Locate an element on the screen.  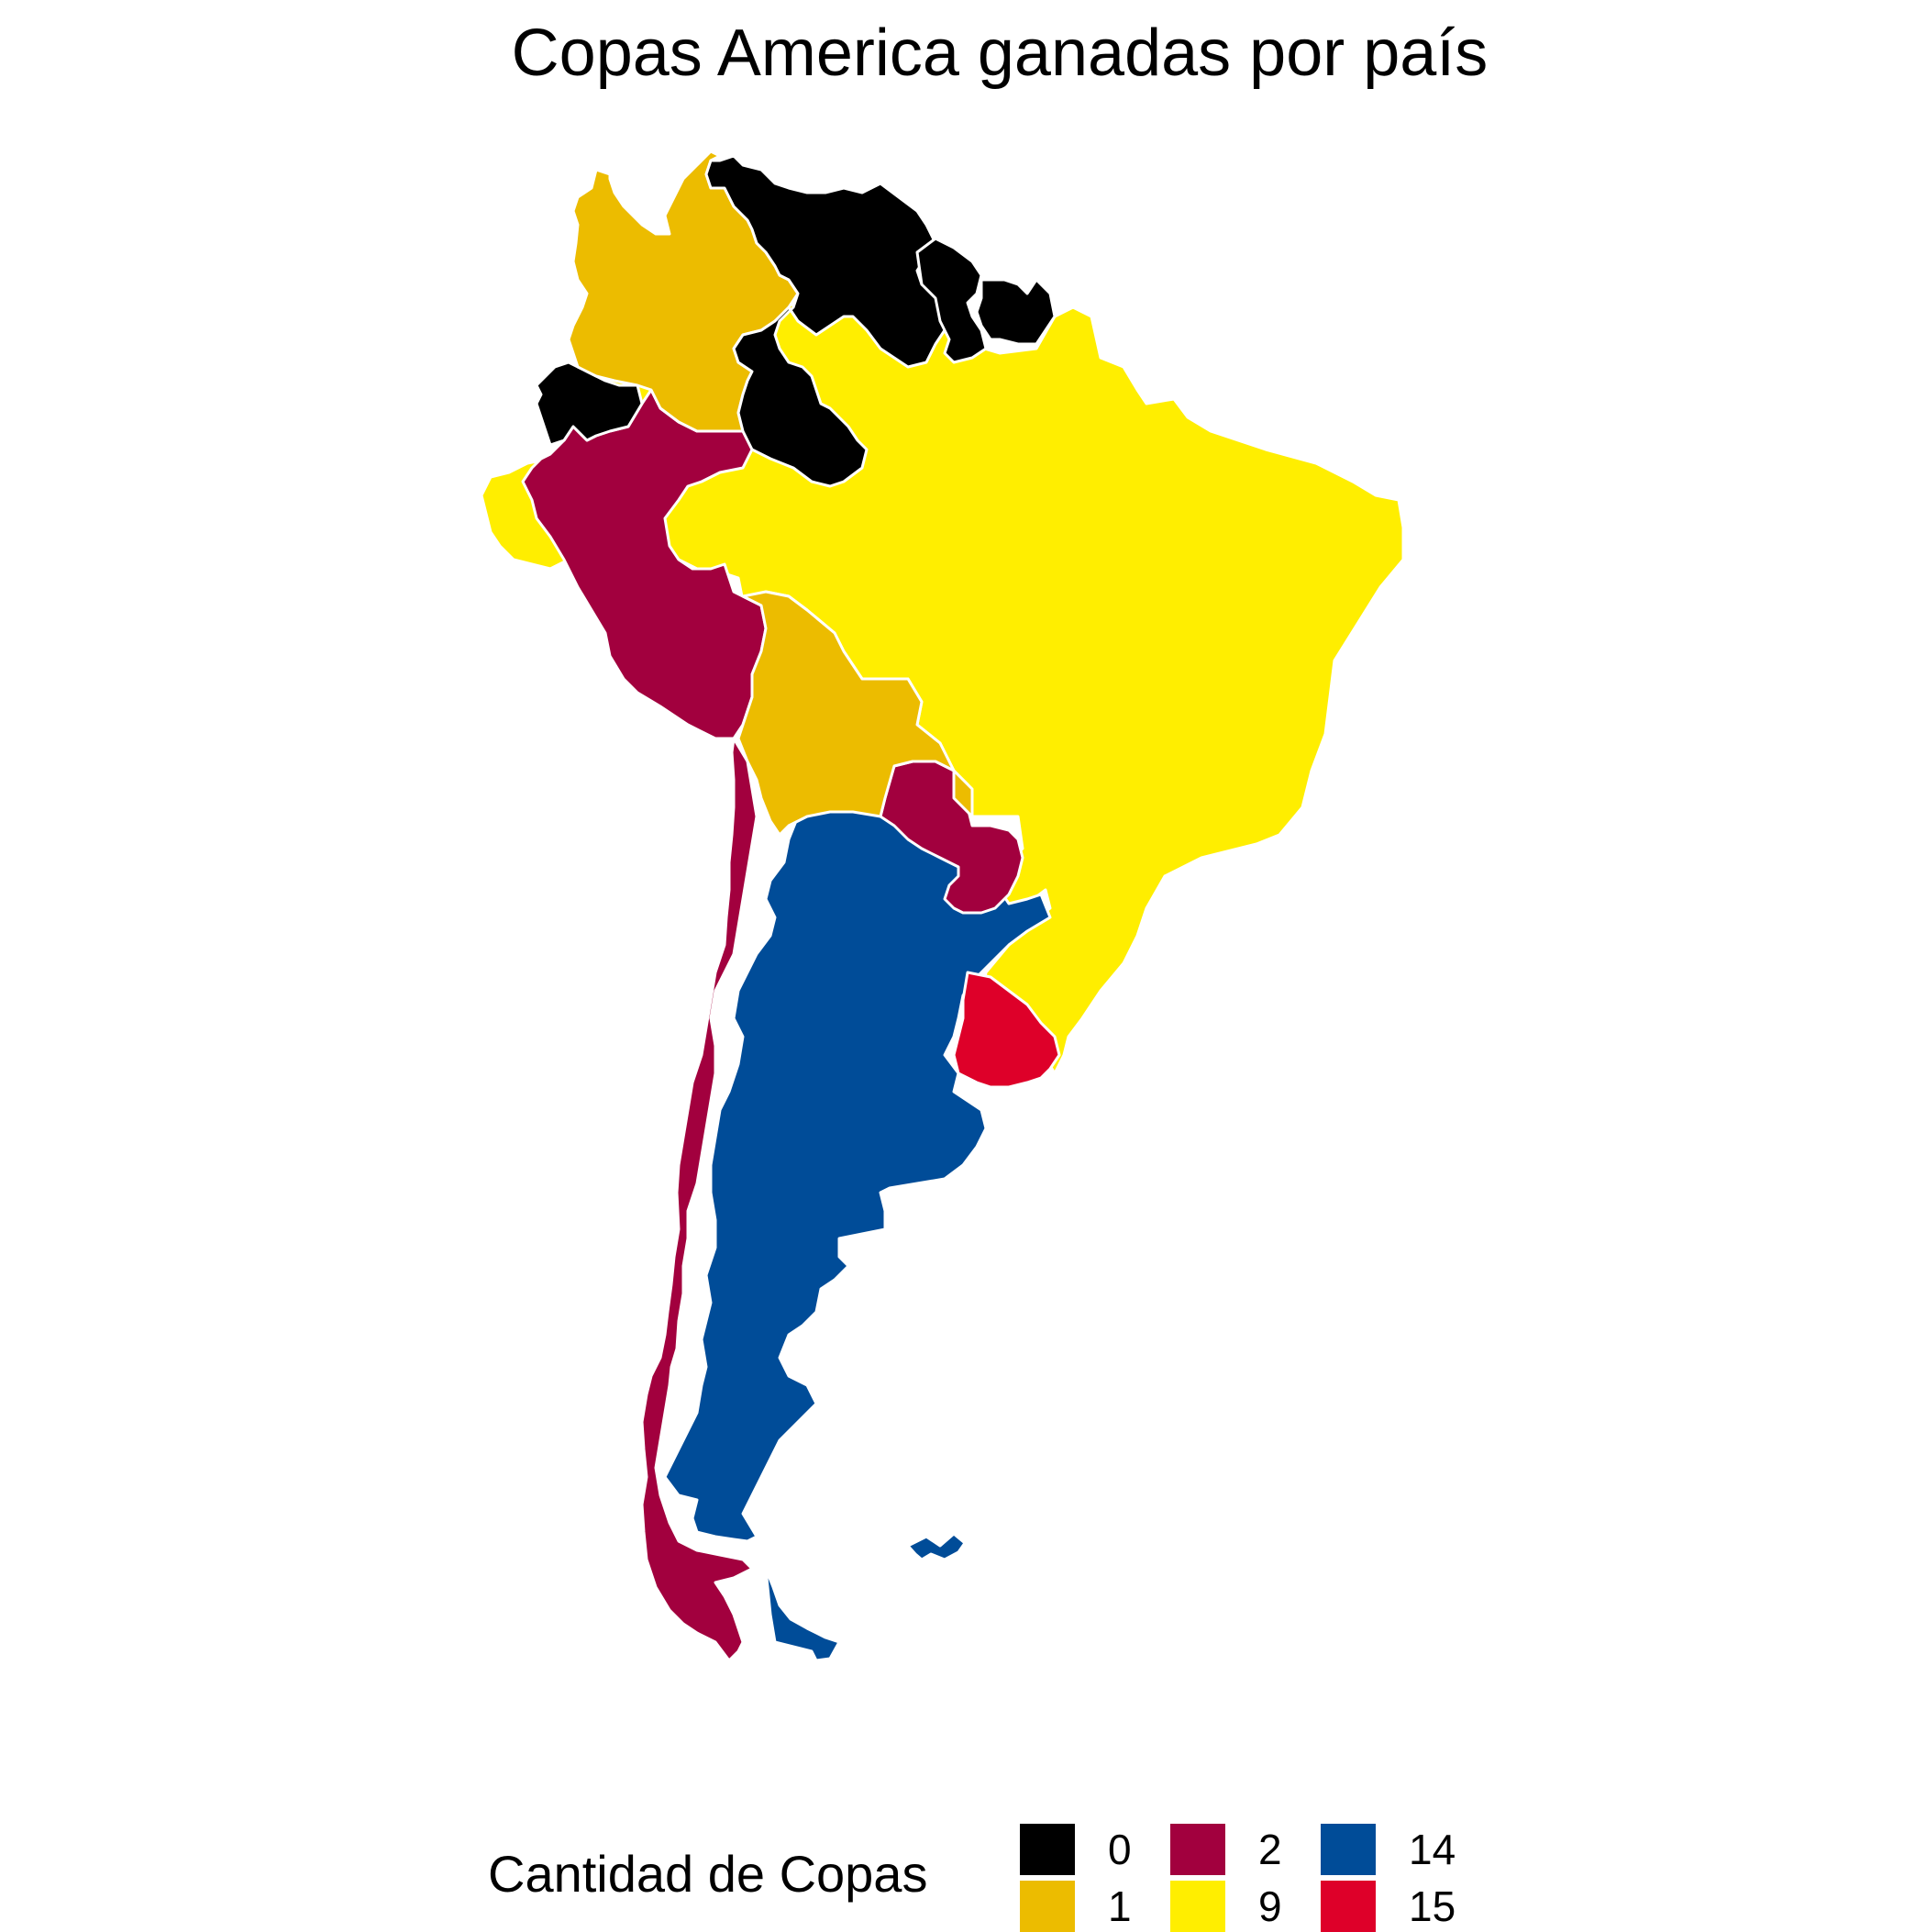
region-uruguay is located at coordinates (1006, 1030).